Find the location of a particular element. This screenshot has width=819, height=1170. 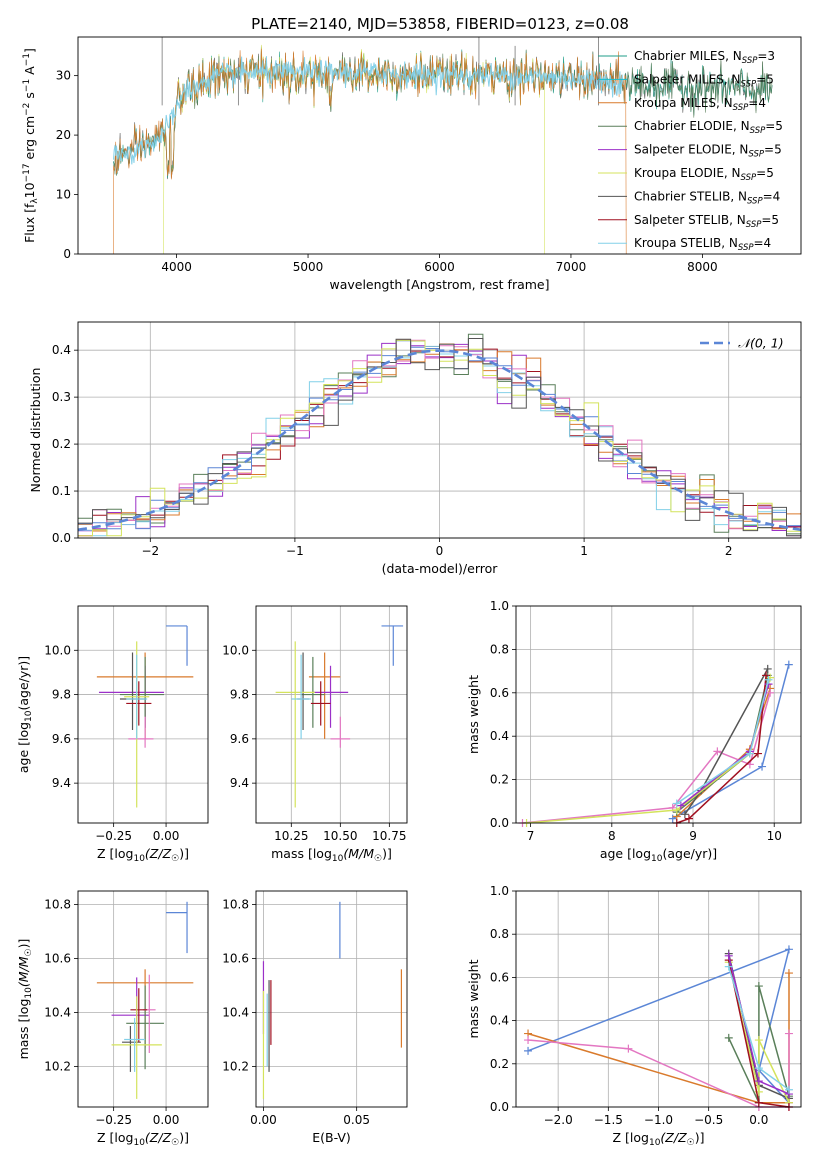

x-axis-label: age [log10(age/yr)] is located at coordinates (658, 855).